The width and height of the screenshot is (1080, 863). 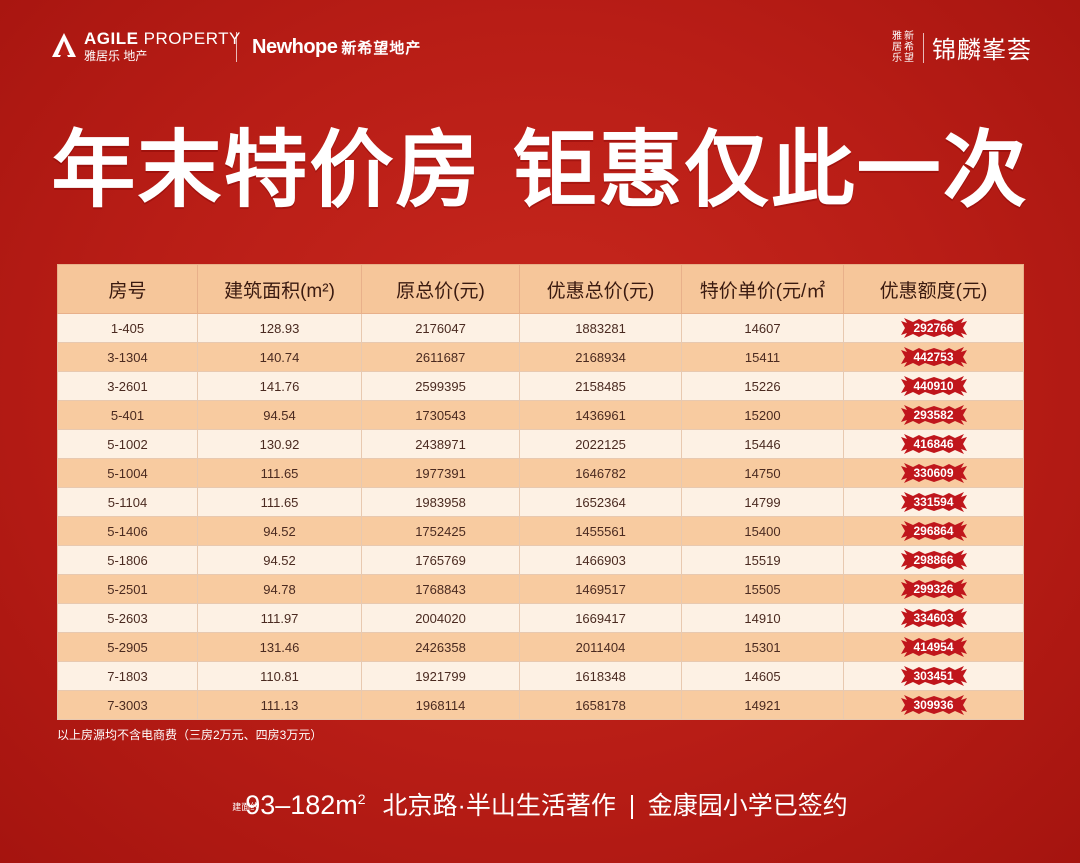 What do you see at coordinates (762, 676) in the screenshot?
I see `unit-price-cell: 14605` at bounding box center [762, 676].